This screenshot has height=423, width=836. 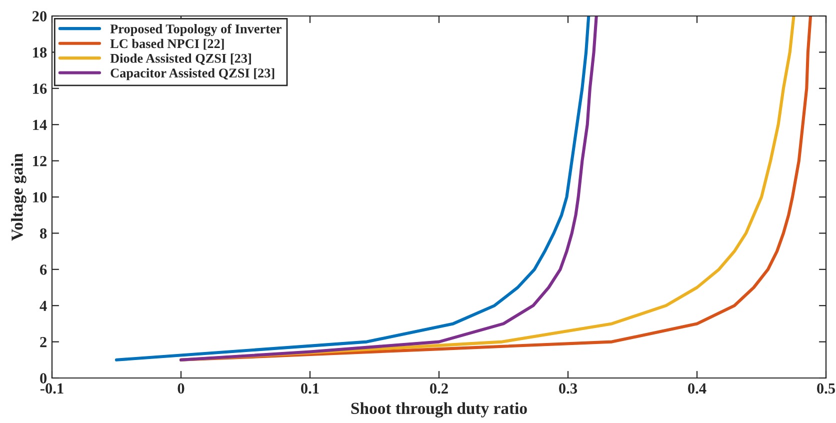 I want to click on y-axis-title: Voltage gain, so click(x=18, y=197).